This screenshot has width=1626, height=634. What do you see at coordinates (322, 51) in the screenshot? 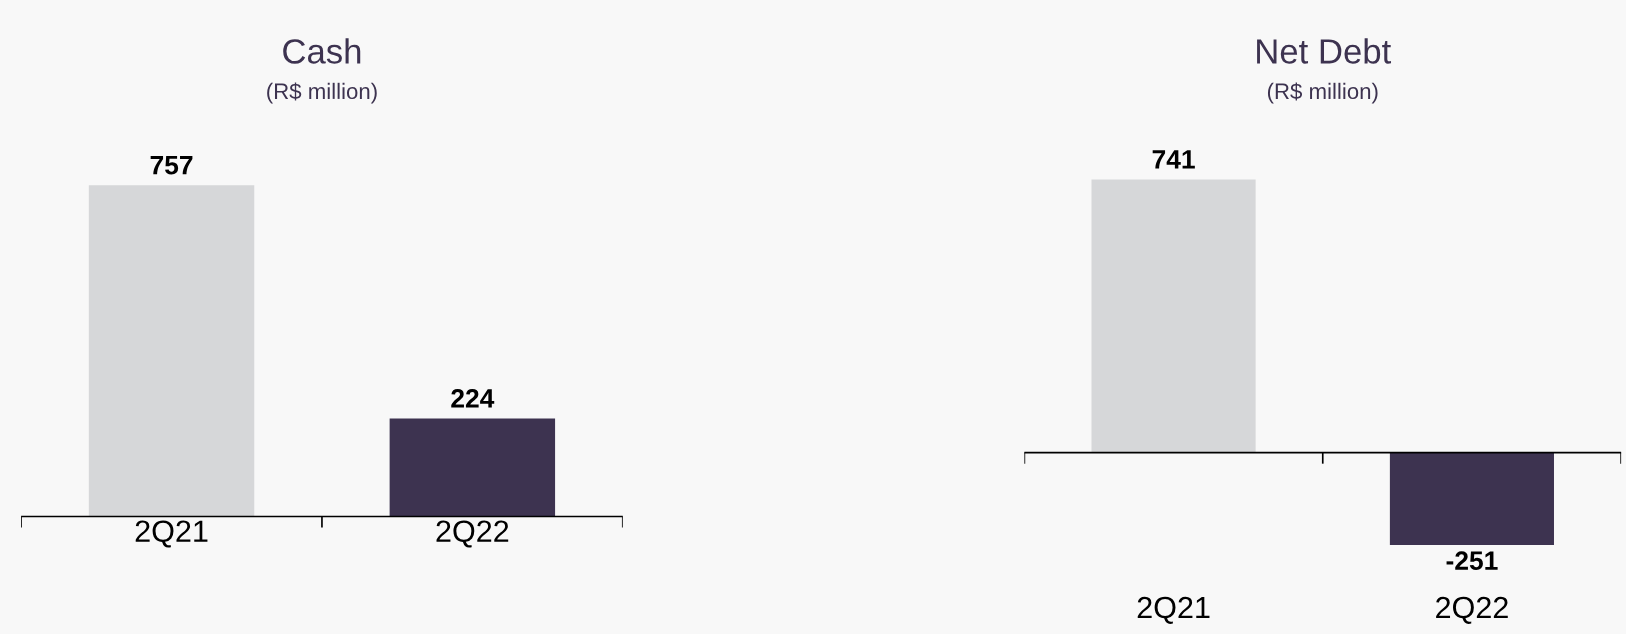
I see `chart-title: Cash` at bounding box center [322, 51].